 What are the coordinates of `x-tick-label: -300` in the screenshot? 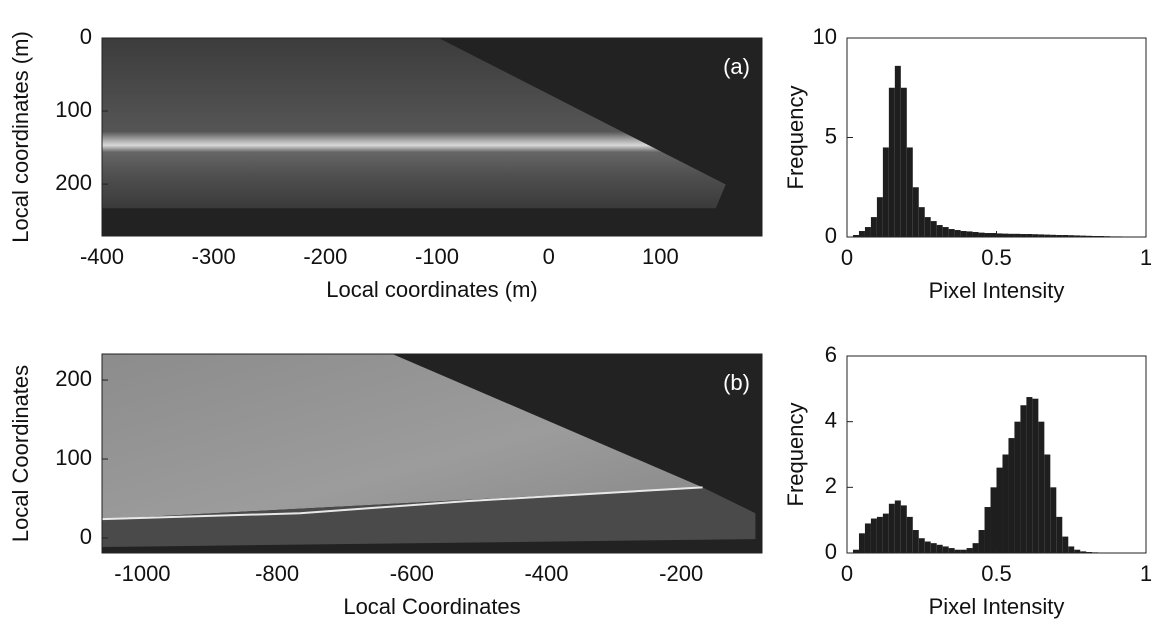 It's located at (214, 256).